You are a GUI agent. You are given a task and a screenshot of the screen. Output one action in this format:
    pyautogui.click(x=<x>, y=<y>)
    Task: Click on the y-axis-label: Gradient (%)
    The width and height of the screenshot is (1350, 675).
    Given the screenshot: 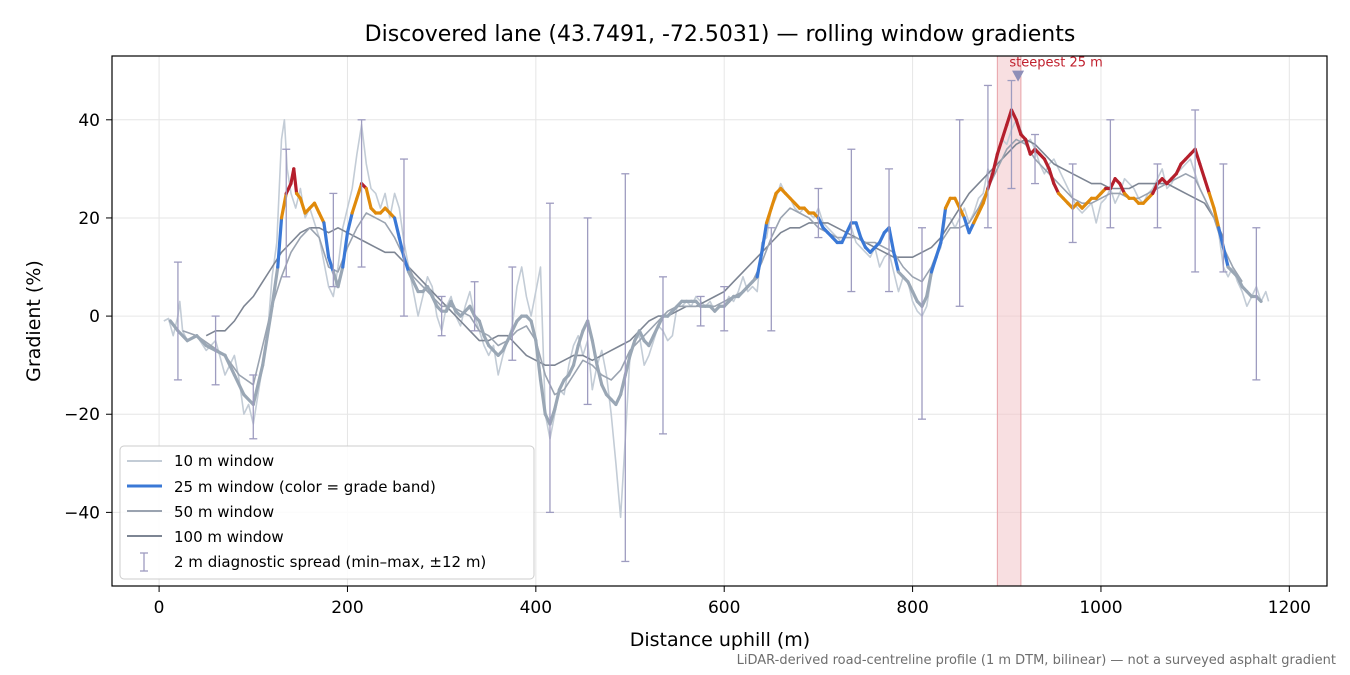 What is the action you would take?
    pyautogui.click(x=34, y=321)
    